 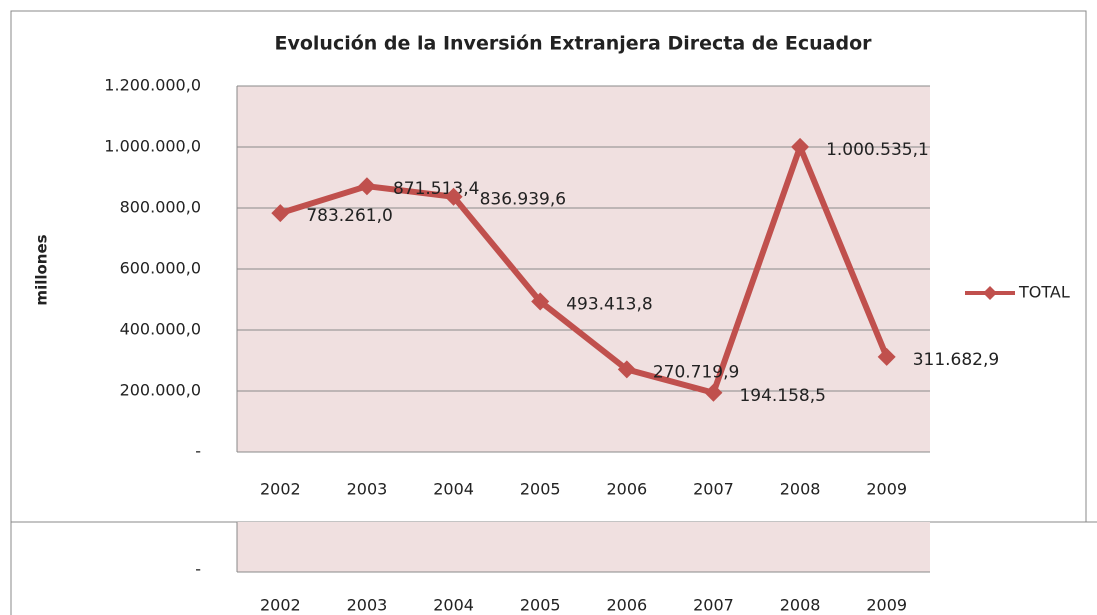 I want to click on data-label: 871.513,4, so click(x=436, y=189).